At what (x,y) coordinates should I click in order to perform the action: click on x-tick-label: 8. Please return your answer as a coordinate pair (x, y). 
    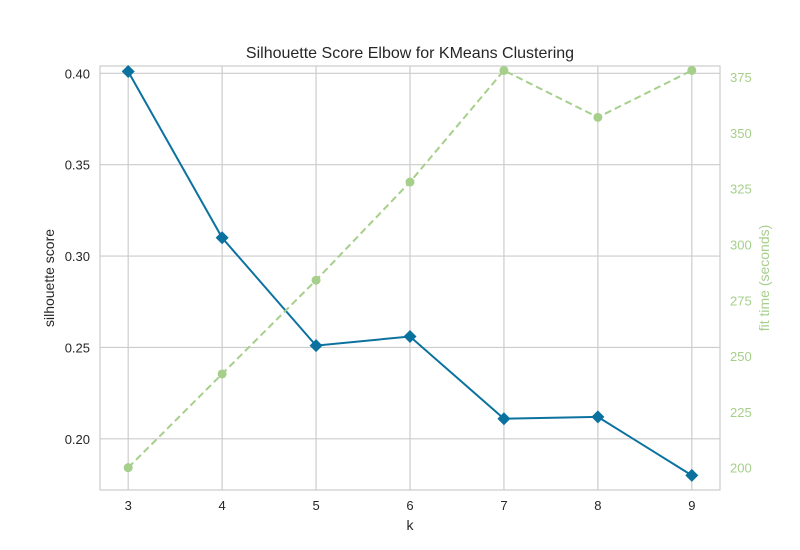
    Looking at the image, I should click on (597, 505).